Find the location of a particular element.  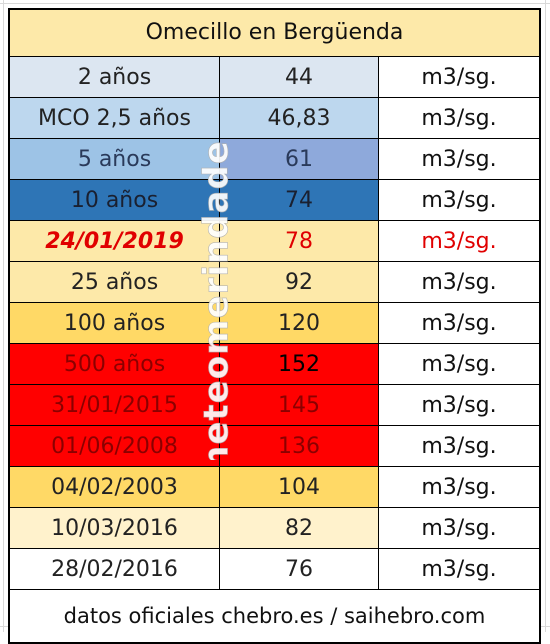

table-row: 25 años 92 m3/sg. is located at coordinates (274, 282).